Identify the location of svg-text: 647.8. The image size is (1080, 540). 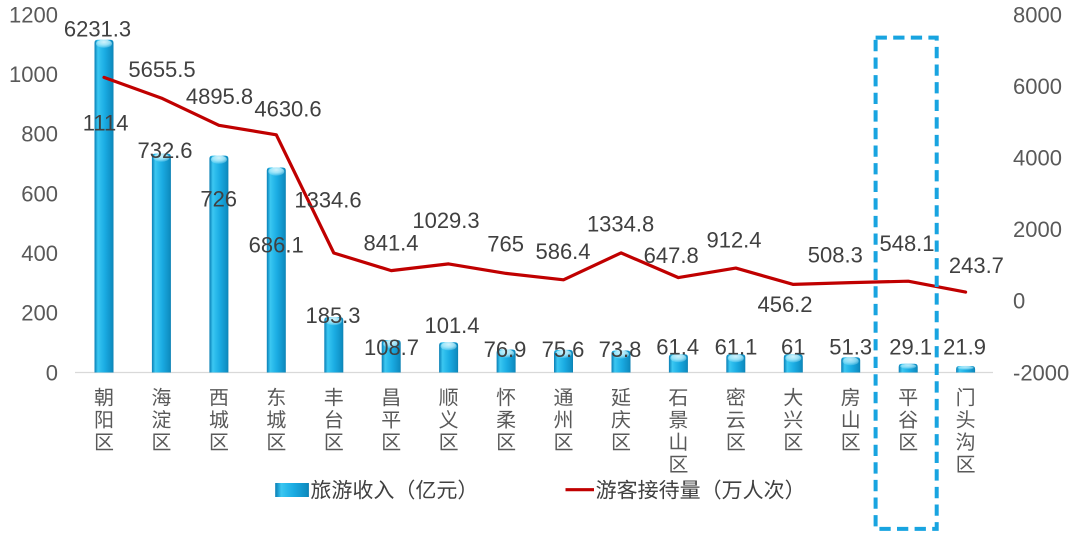
(671, 255).